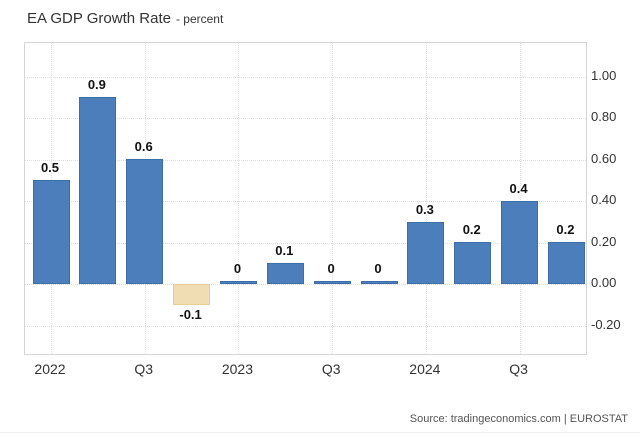 Image resolution: width=640 pixels, height=437 pixels. I want to click on bottom-divider, so click(320, 432).